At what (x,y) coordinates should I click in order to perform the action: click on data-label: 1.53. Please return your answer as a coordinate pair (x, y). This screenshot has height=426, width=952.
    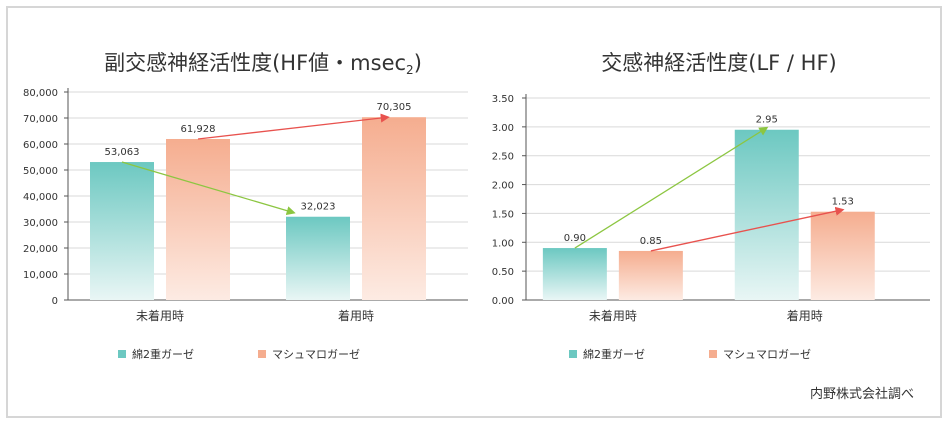
    Looking at the image, I should click on (843, 202).